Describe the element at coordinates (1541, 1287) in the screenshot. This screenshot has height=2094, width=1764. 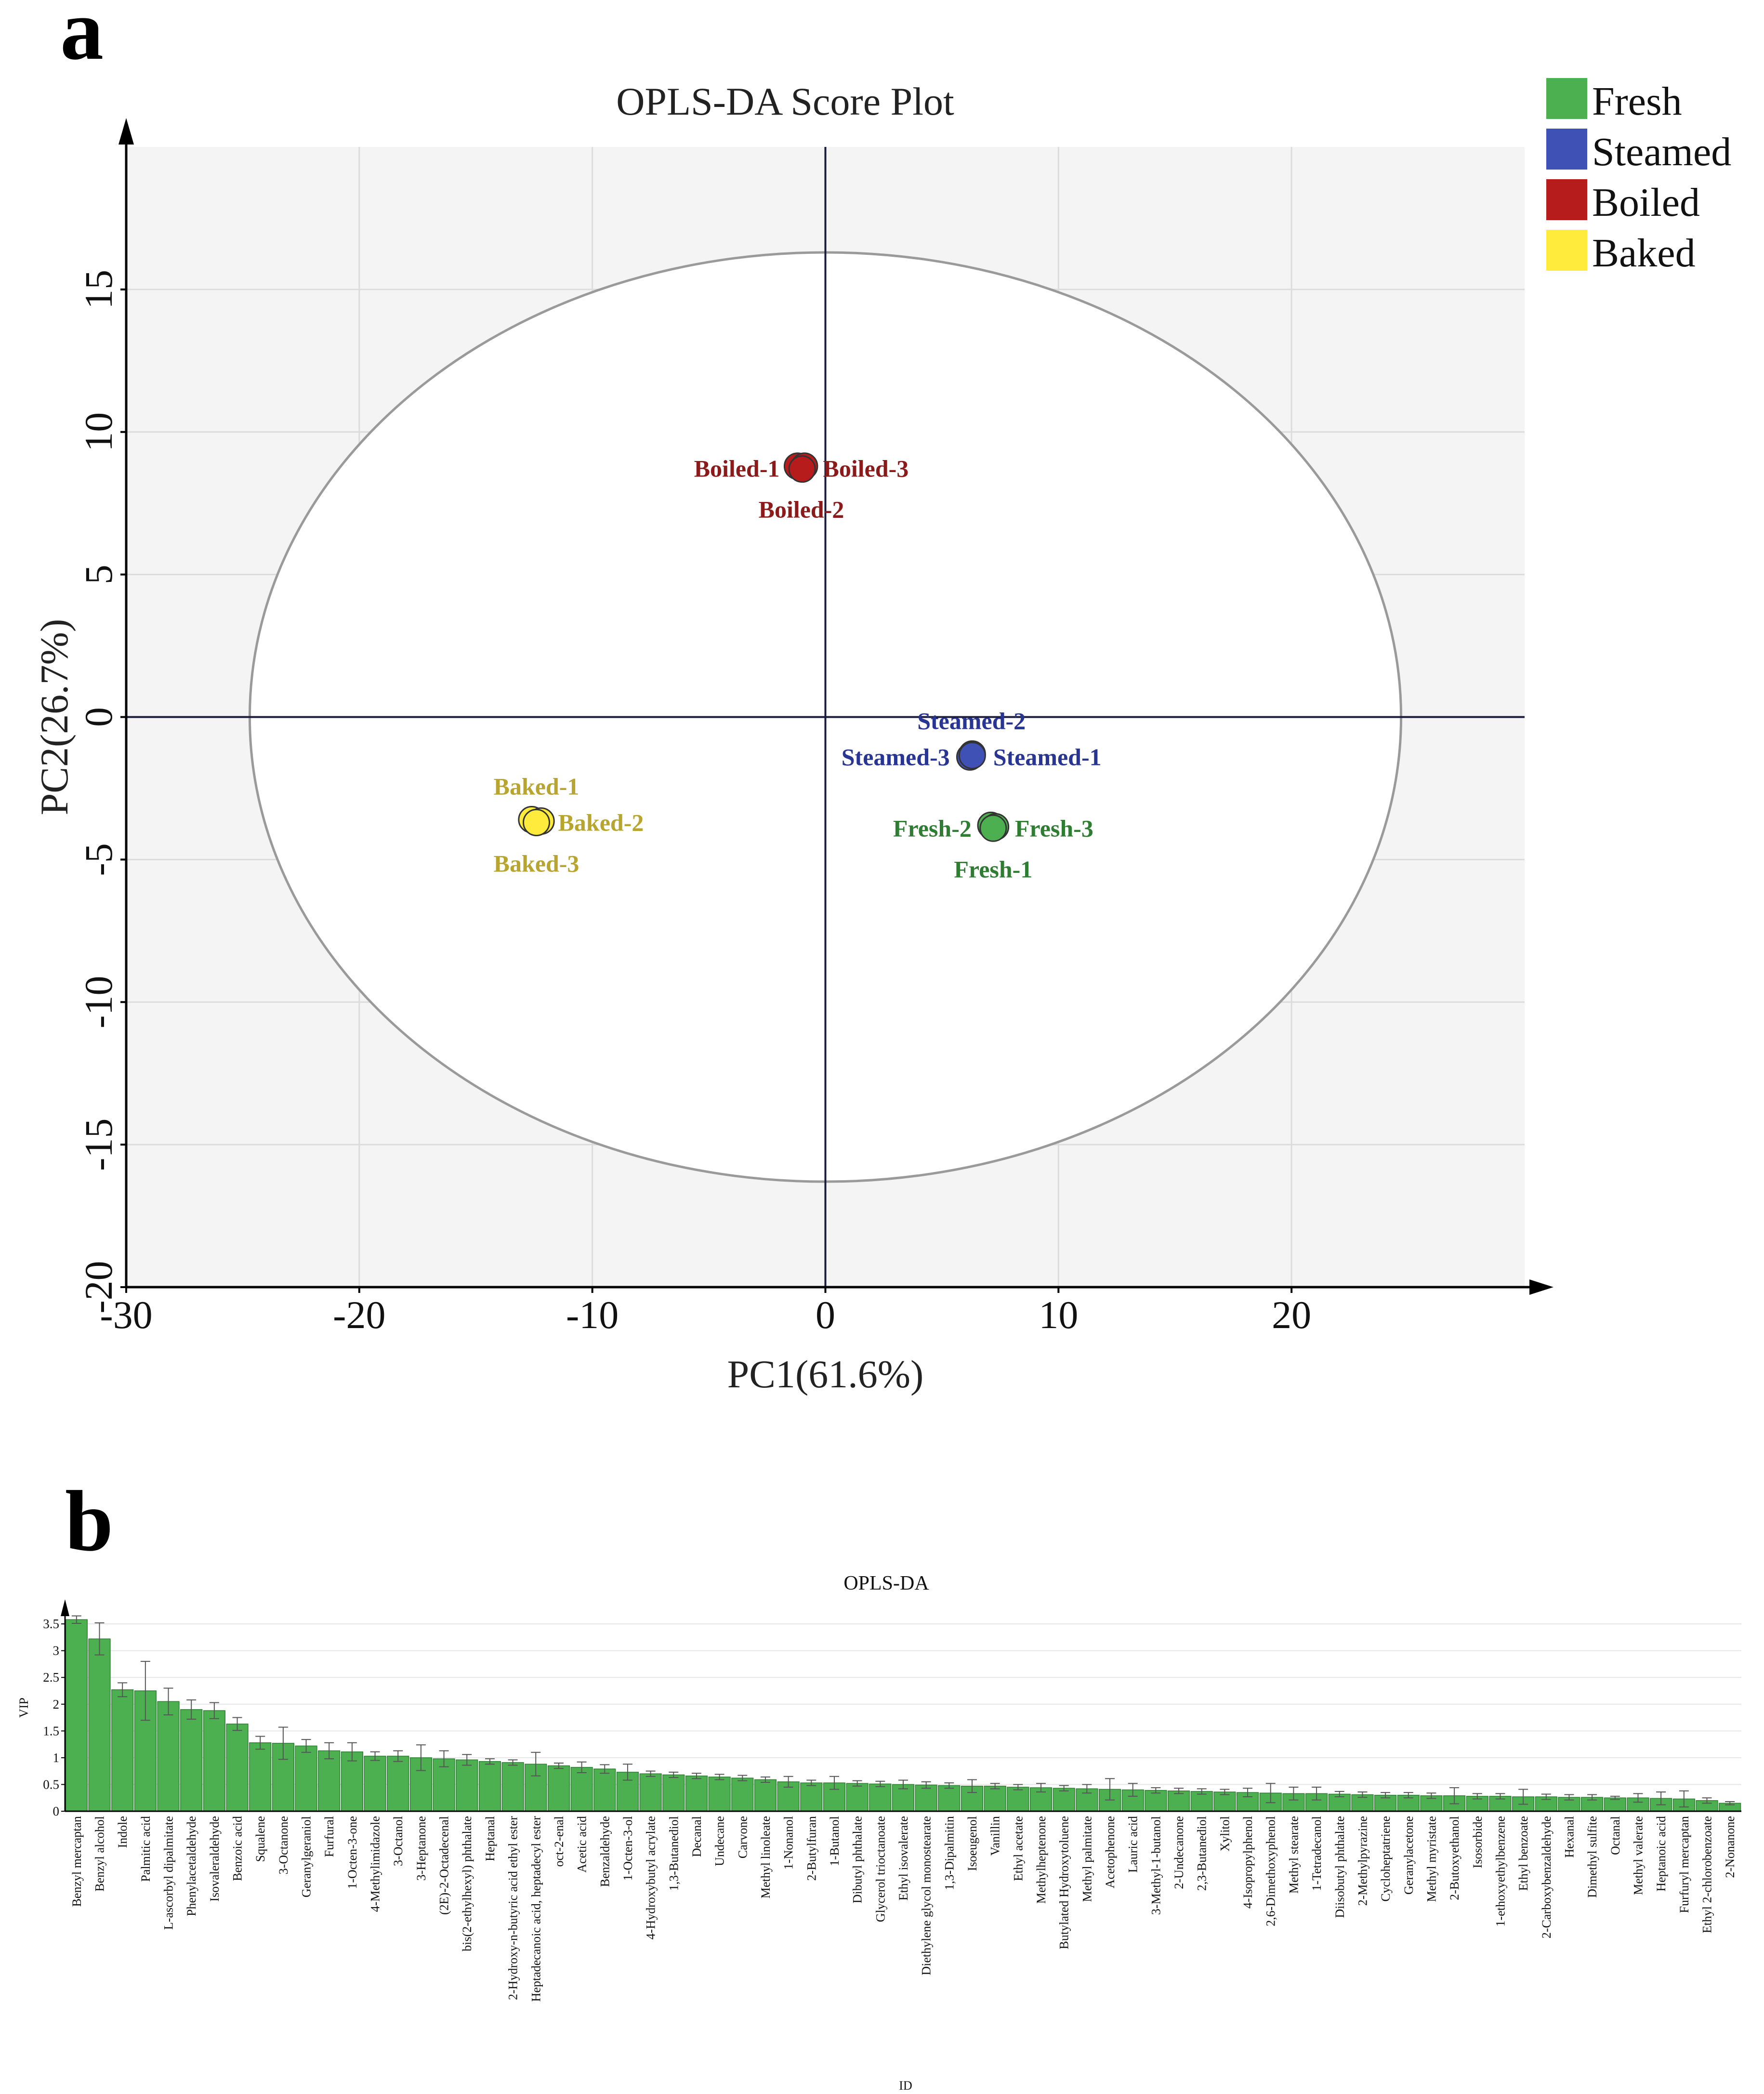
I see `x-axis-arrow-icon` at that location.